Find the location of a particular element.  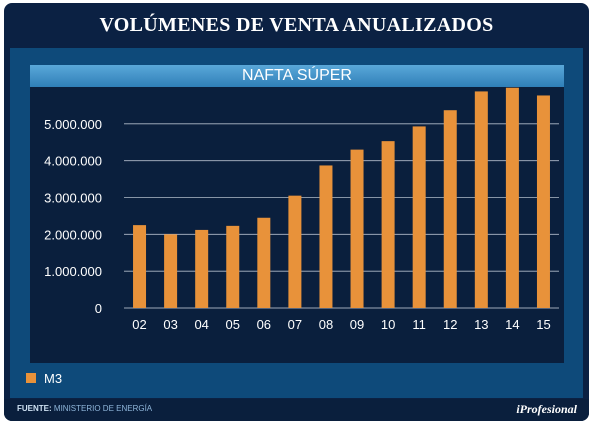

x-tick-label: 02 is located at coordinates (139, 324).